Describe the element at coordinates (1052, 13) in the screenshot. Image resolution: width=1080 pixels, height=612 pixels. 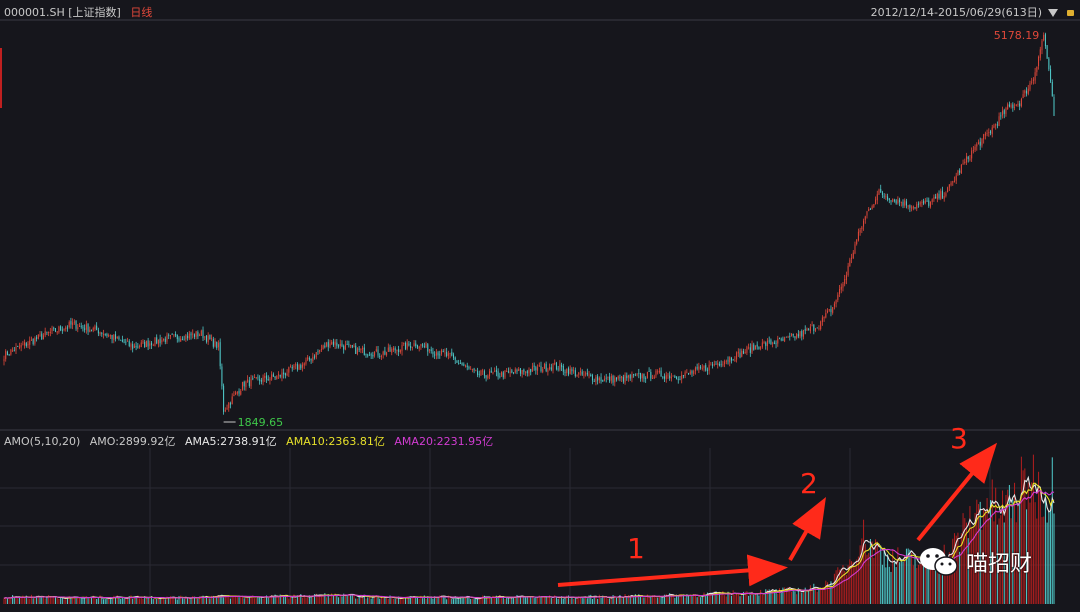
I see `dropdown-triangle-icon` at that location.